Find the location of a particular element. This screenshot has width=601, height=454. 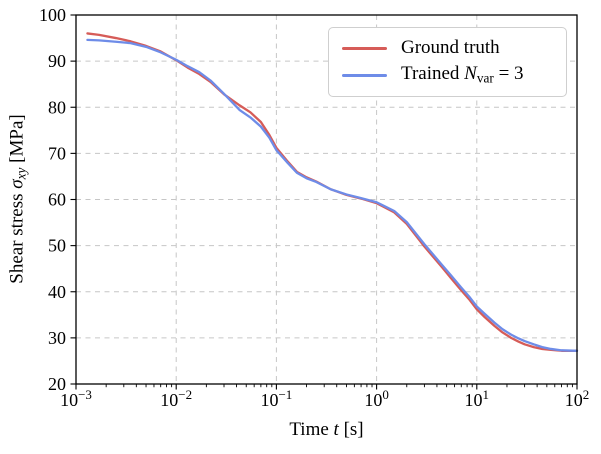

y-axis-label: Shear stress σxy [MPa] is located at coordinates (17, 198).